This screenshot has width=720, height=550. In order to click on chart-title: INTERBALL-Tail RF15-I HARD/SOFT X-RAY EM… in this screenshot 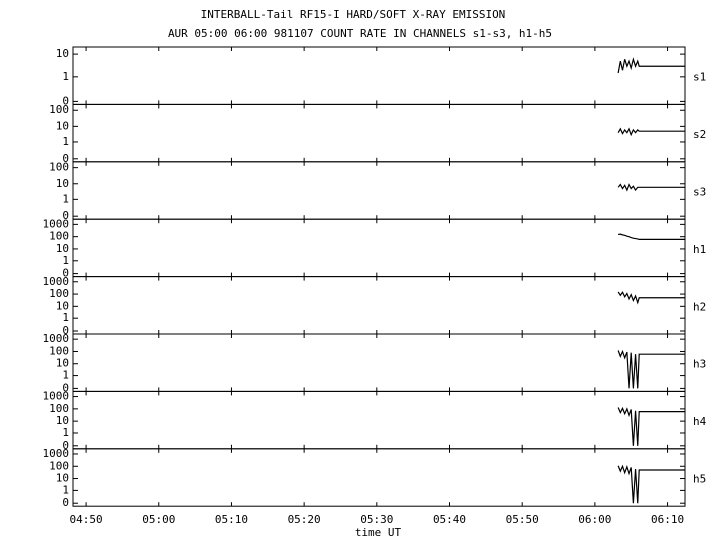, I will do `click(353, 14)`.